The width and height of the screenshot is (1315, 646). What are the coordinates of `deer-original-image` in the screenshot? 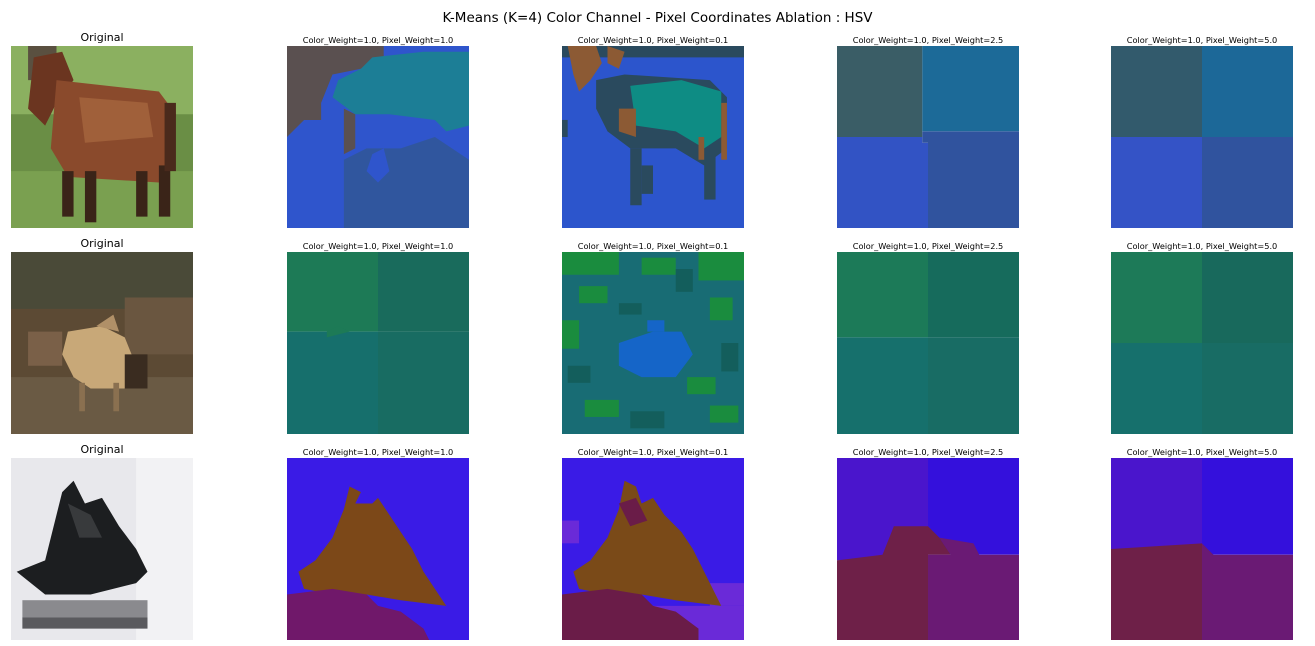 It's located at (102, 343).